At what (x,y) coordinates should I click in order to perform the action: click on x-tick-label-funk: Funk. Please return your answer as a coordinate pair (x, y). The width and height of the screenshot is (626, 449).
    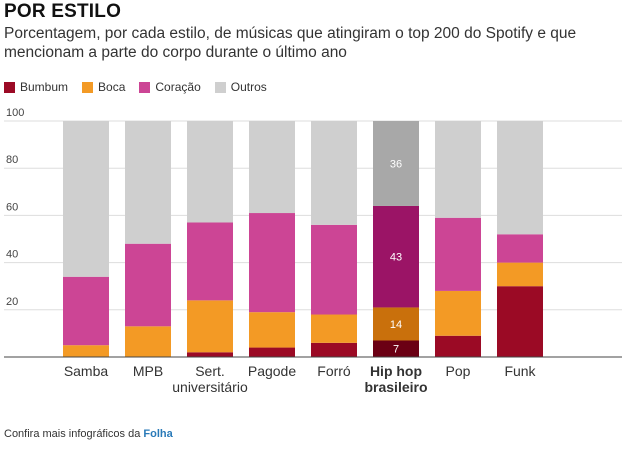
    Looking at the image, I should click on (520, 371).